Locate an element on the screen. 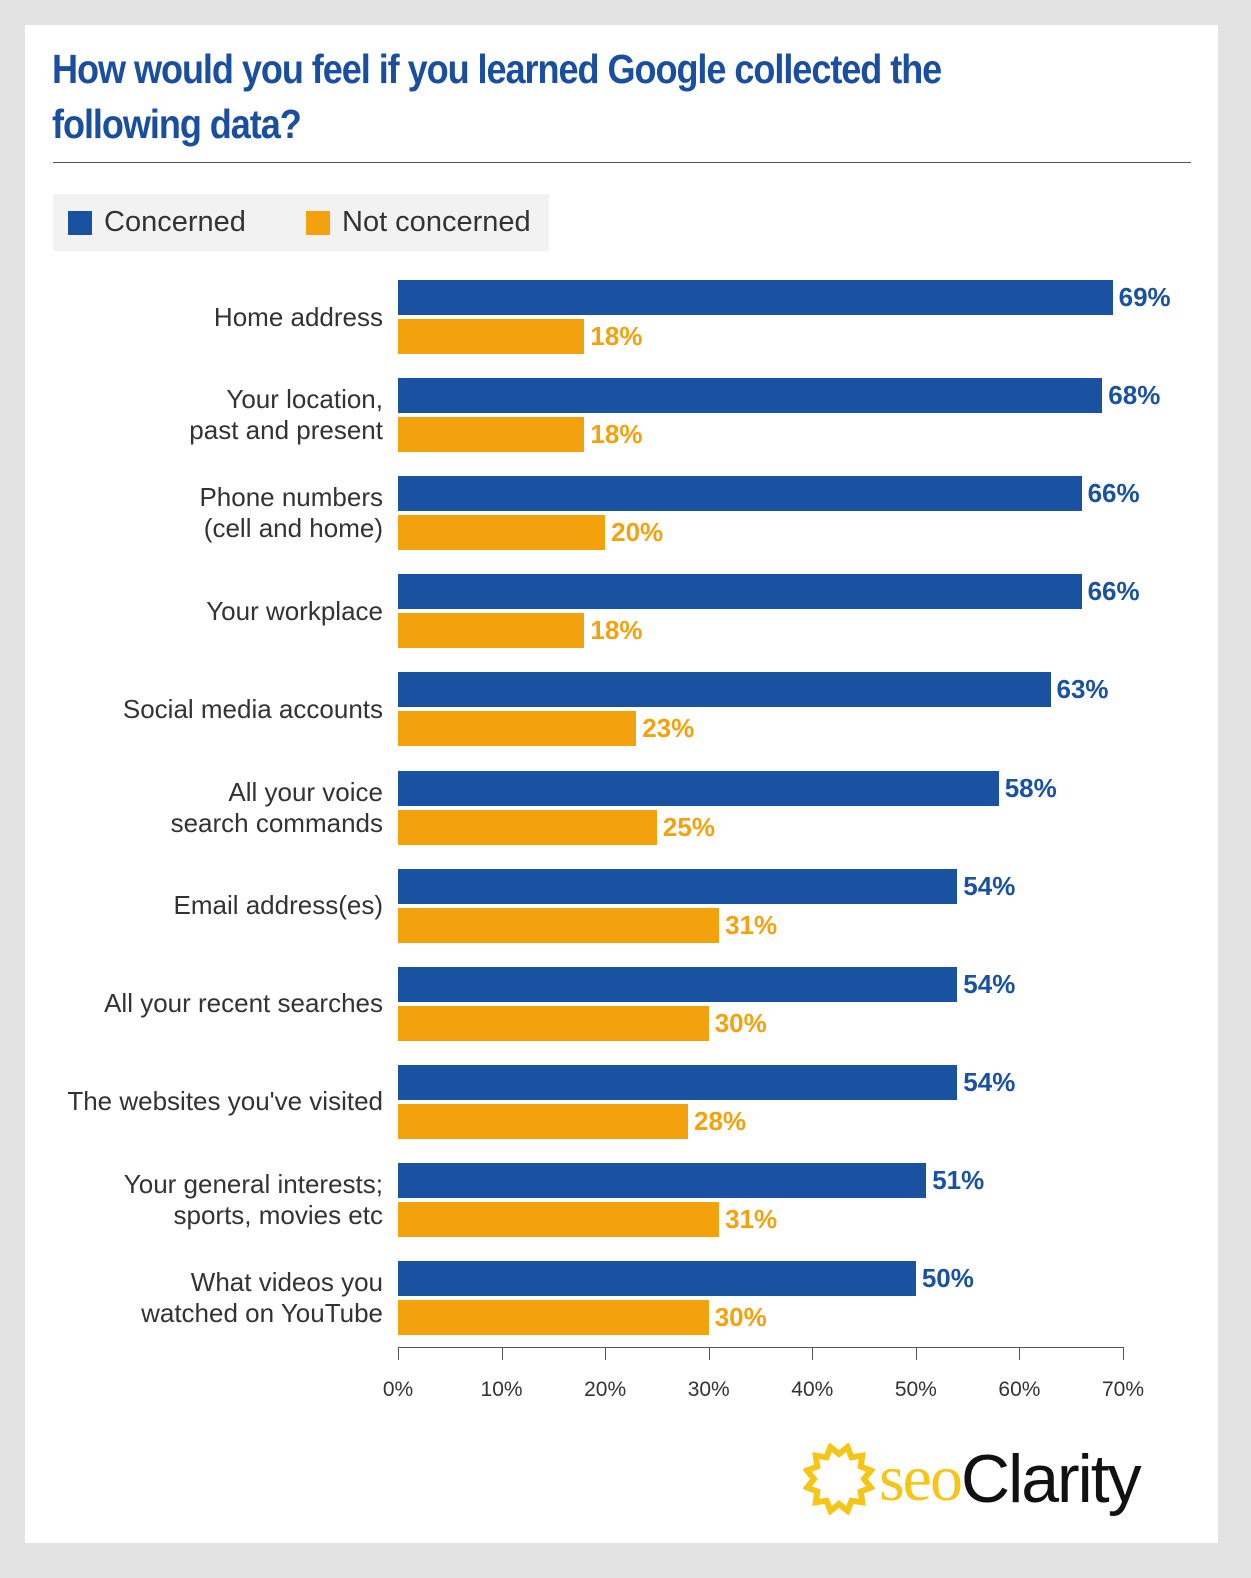 The image size is (1251, 1578). category-label: Your location, past and present is located at coordinates (286, 415).